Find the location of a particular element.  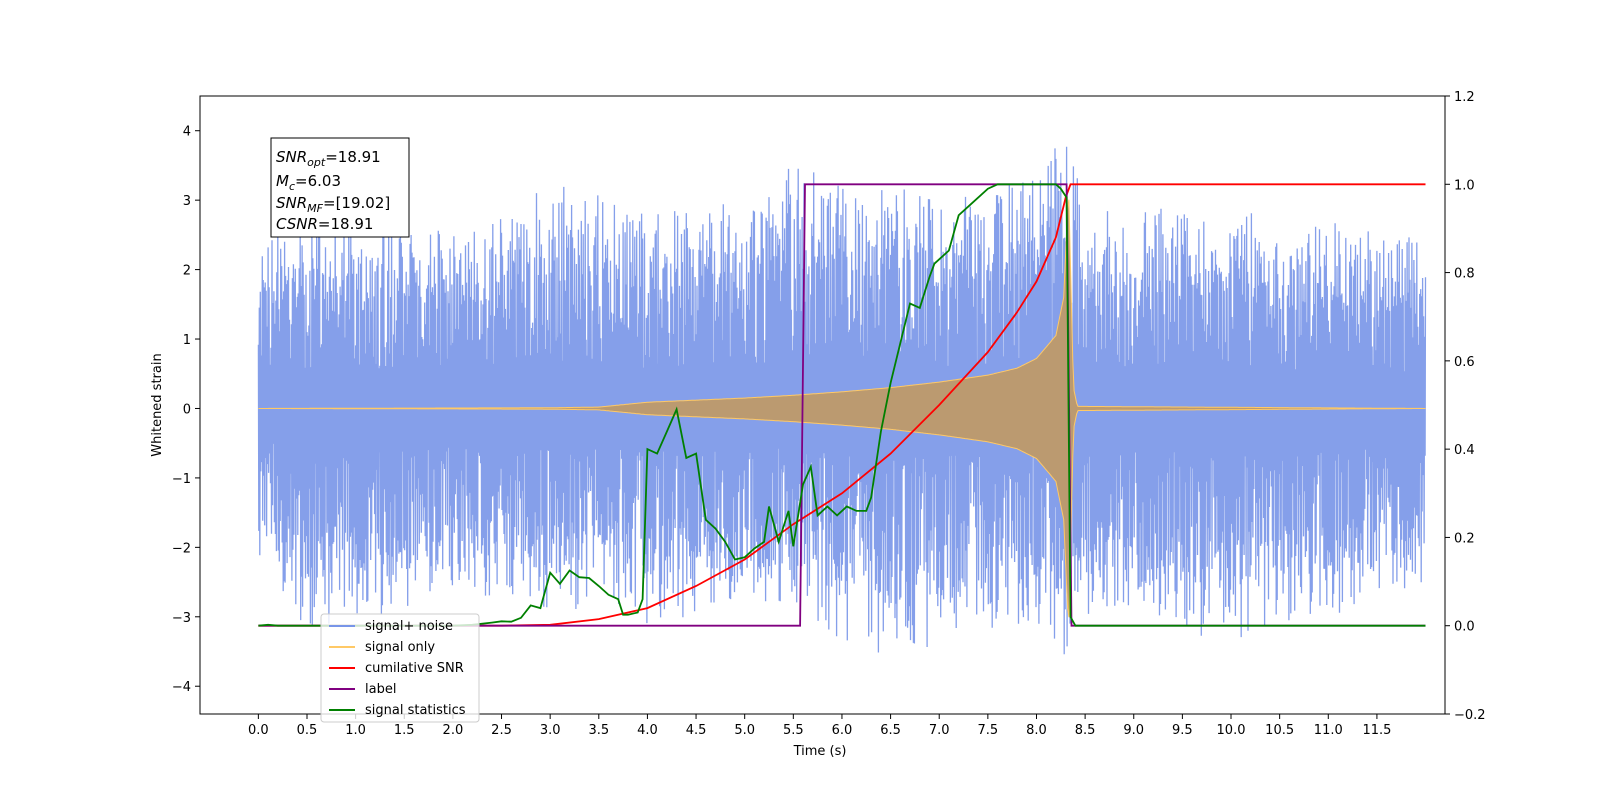

x-tick-label: 7.5 is located at coordinates (988, 730).